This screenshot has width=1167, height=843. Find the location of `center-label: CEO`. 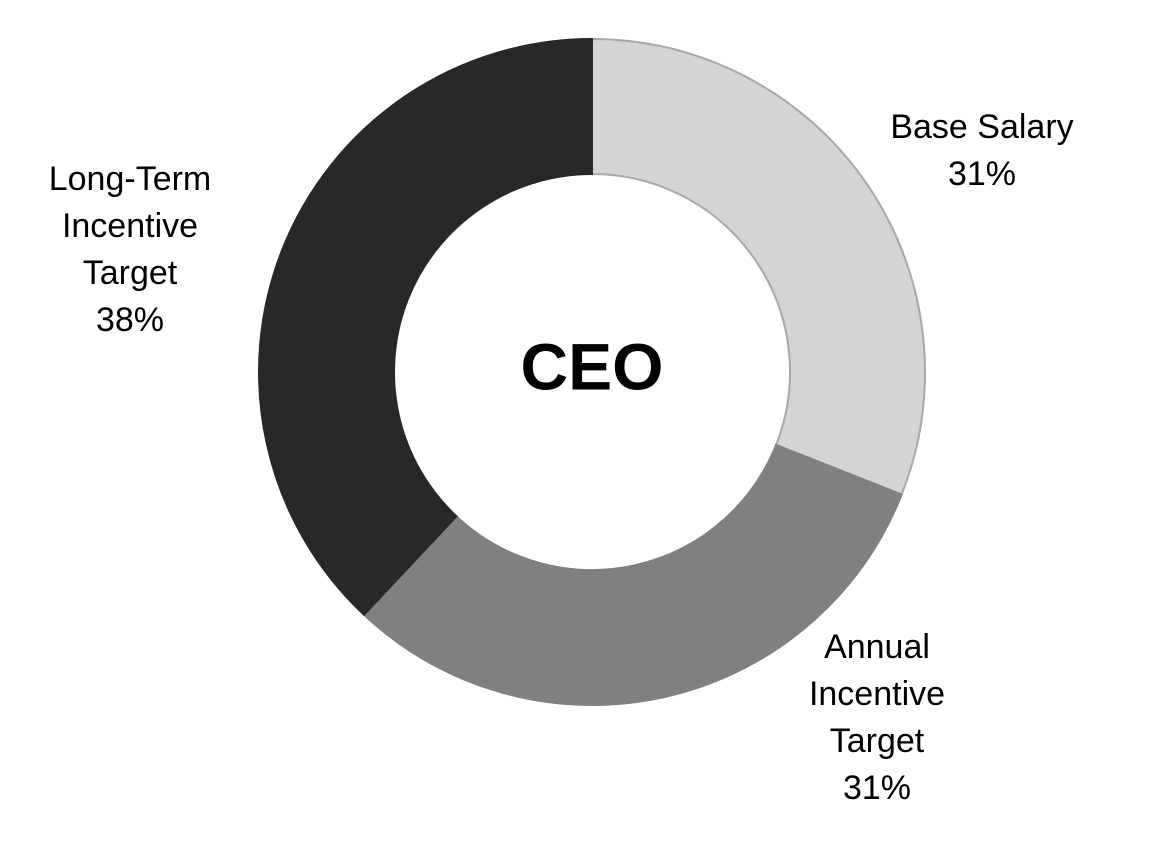

center-label: CEO is located at coordinates (591, 366).